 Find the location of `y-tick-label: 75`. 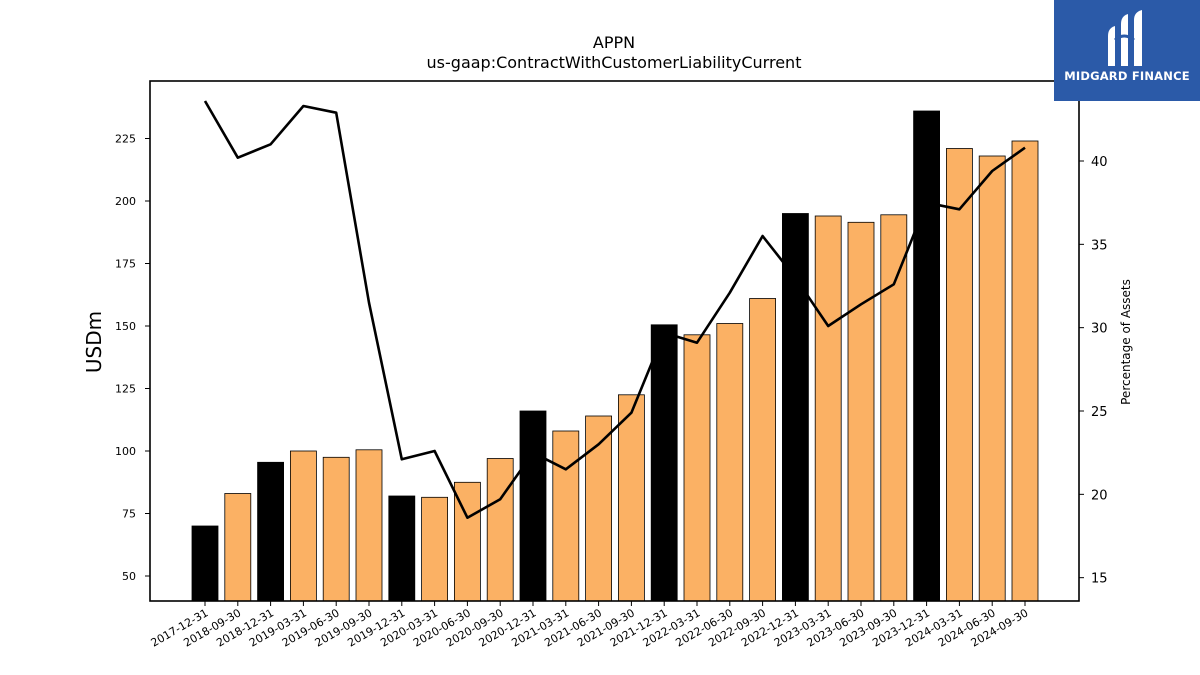

y-tick-label: 75 is located at coordinates (129, 514).